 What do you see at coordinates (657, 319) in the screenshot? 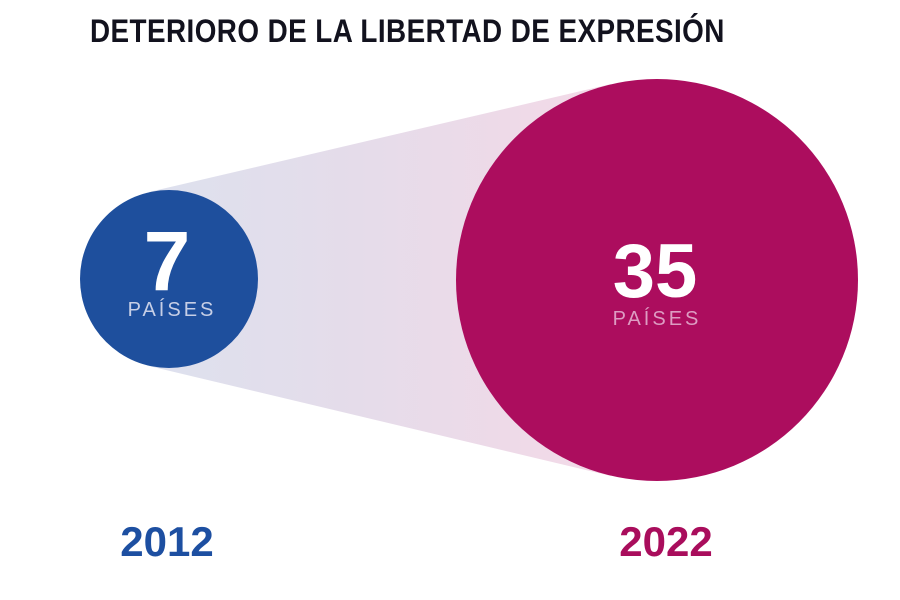
I see `bubble-2022-caption: PAÍSES` at bounding box center [657, 319].